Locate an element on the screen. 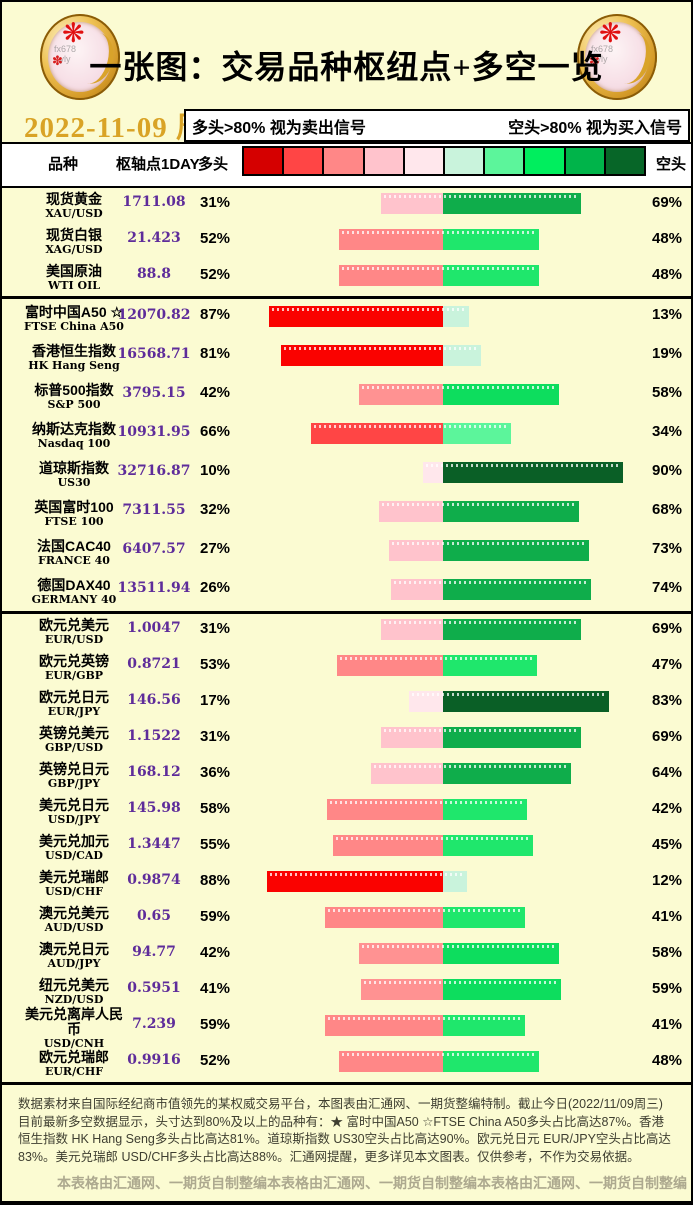 This screenshot has height=1205, width=693. table-row: 欧元兑美元 EUR/USD 1.0047 31% 69% is located at coordinates (346, 632).